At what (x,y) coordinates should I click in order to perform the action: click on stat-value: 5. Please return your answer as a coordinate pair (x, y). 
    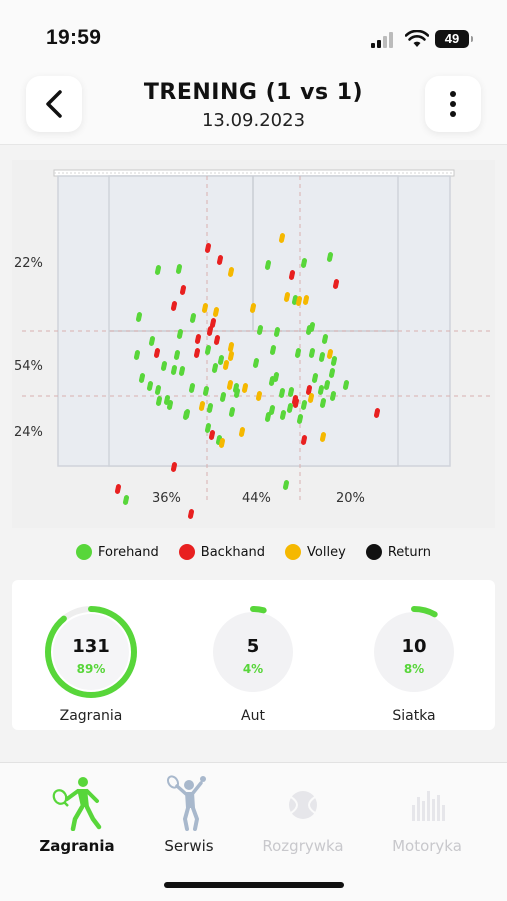
    Looking at the image, I should click on (253, 646).